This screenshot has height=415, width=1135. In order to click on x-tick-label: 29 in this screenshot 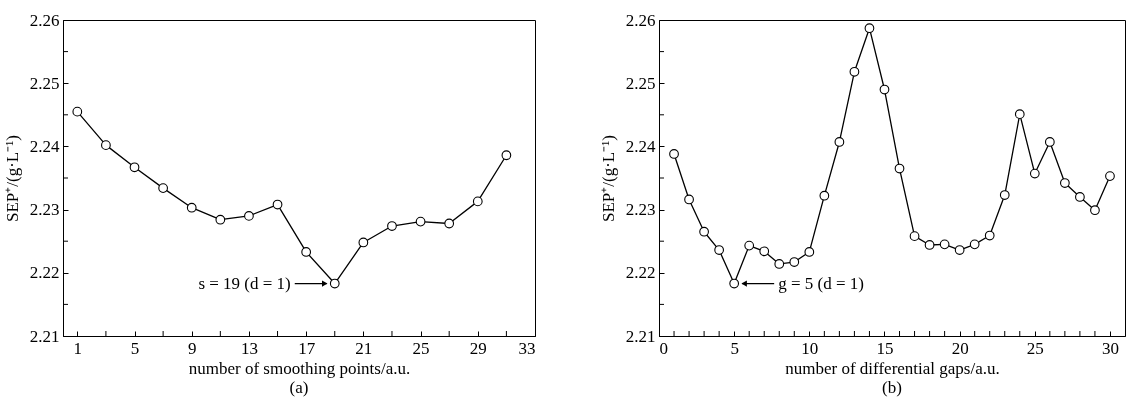, I will do `click(478, 348)`.